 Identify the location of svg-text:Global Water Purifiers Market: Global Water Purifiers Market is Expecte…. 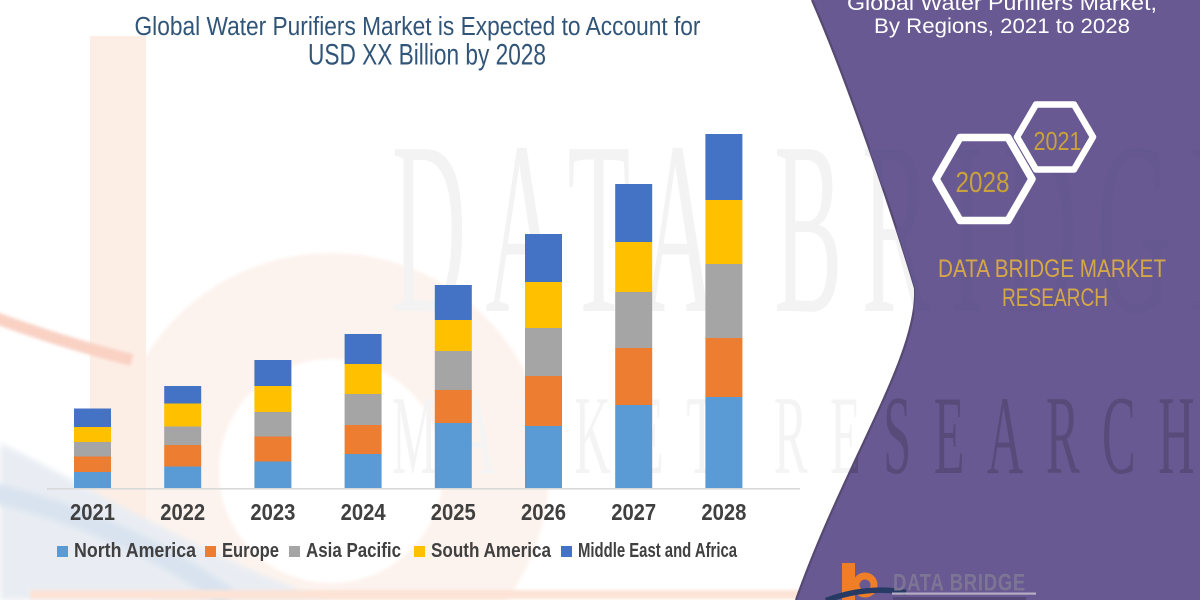
(418, 27).